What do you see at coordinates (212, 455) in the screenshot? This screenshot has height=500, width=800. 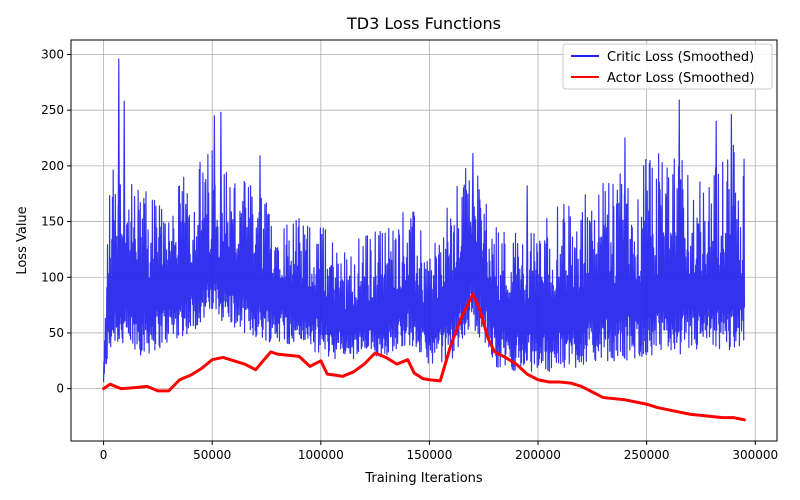 I see `x-tick-label: 50000` at bounding box center [212, 455].